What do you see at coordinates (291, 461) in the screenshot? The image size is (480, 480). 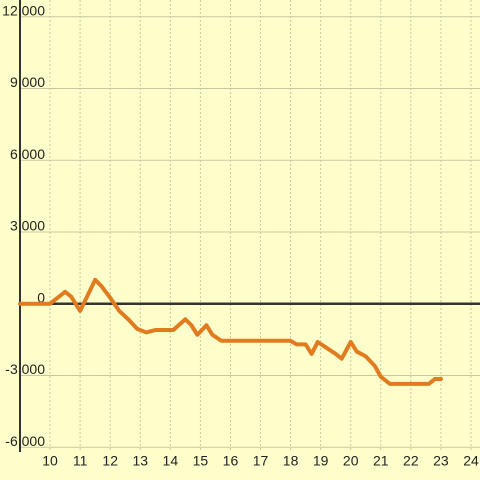 I see `x-tick-label: 18` at bounding box center [291, 461].